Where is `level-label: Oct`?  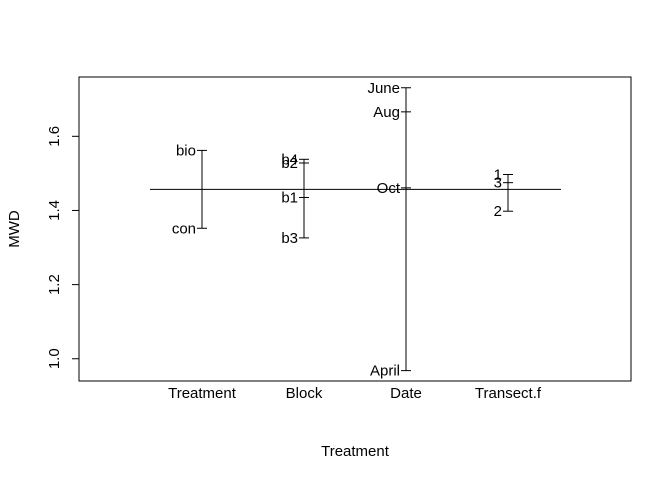
level-label: Oct is located at coordinates (389, 188).